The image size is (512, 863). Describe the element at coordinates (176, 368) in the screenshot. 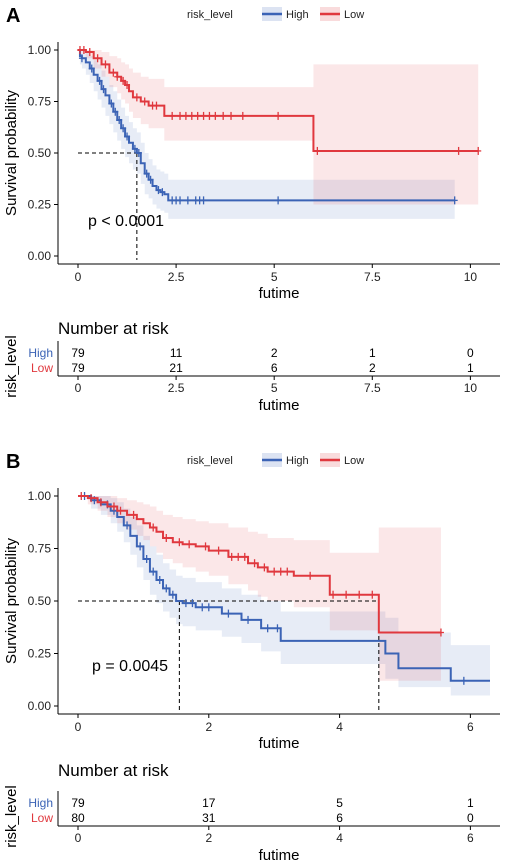

I see `risk-count: 21` at that location.